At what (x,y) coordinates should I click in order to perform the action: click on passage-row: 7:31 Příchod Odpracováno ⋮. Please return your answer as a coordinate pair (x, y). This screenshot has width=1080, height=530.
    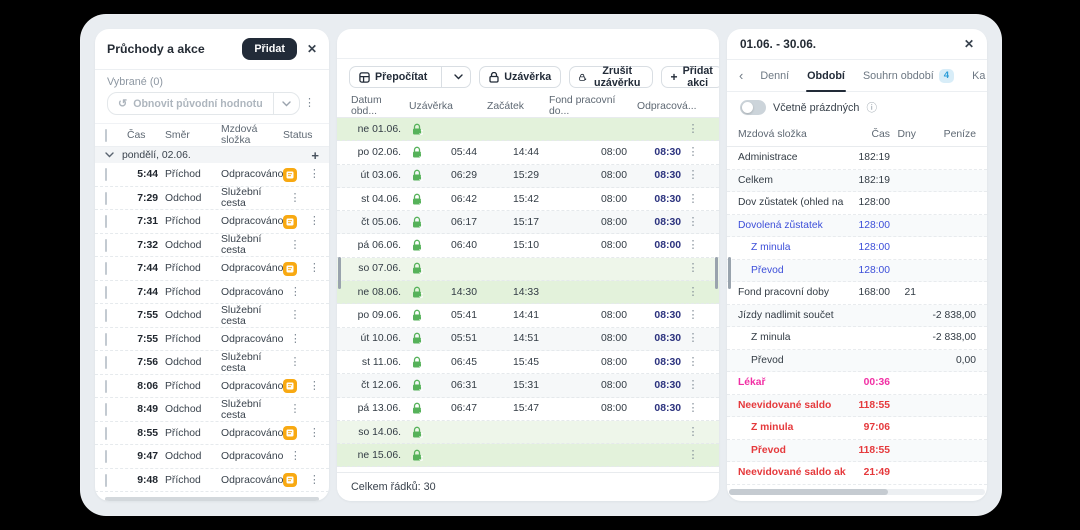
    Looking at the image, I should click on (212, 222).